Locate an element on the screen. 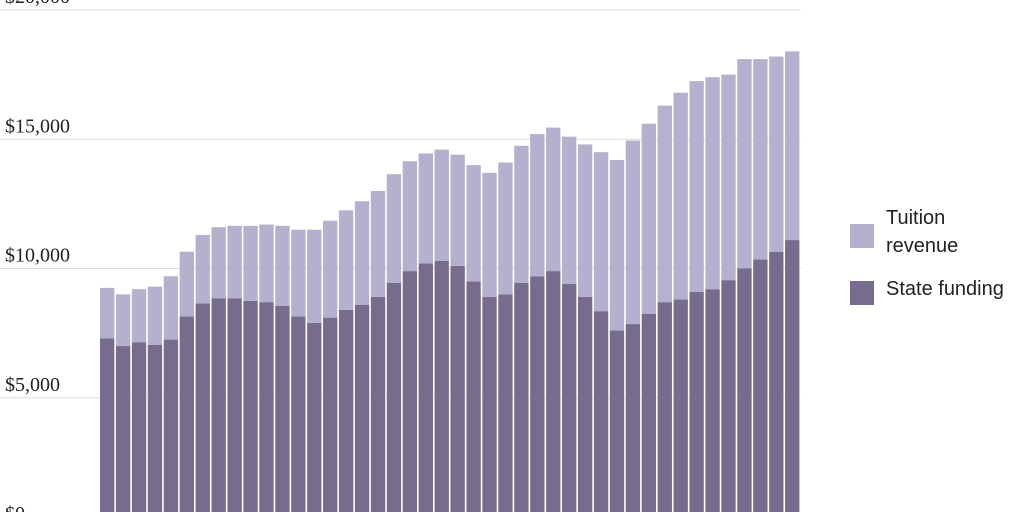  legend-label-state-line1: State funding is located at coordinates (945, 289).